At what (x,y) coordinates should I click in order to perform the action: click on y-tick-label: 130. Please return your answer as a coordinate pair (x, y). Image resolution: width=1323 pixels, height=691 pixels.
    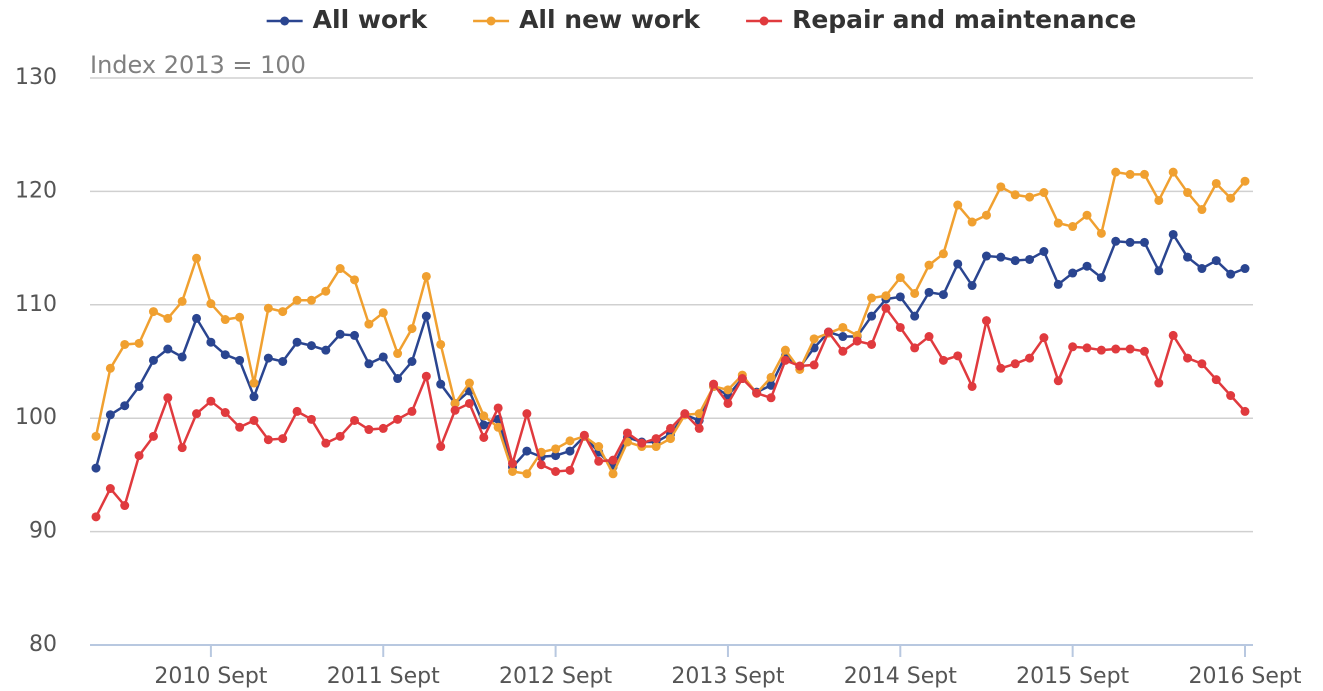
    Looking at the image, I should click on (36, 77).